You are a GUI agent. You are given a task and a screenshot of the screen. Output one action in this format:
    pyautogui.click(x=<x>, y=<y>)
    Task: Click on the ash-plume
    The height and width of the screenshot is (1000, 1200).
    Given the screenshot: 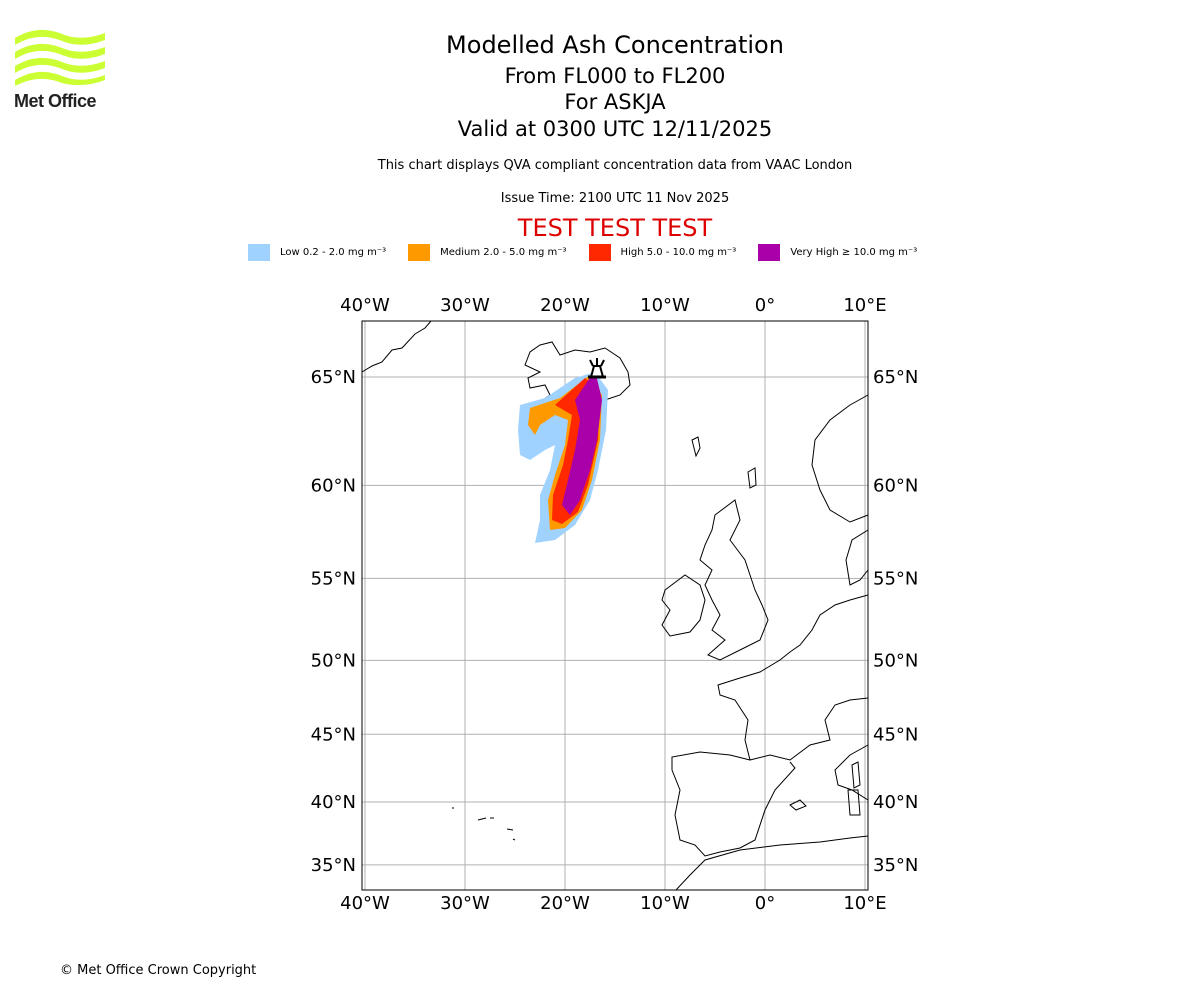 What is the action you would take?
    pyautogui.click(x=563, y=456)
    